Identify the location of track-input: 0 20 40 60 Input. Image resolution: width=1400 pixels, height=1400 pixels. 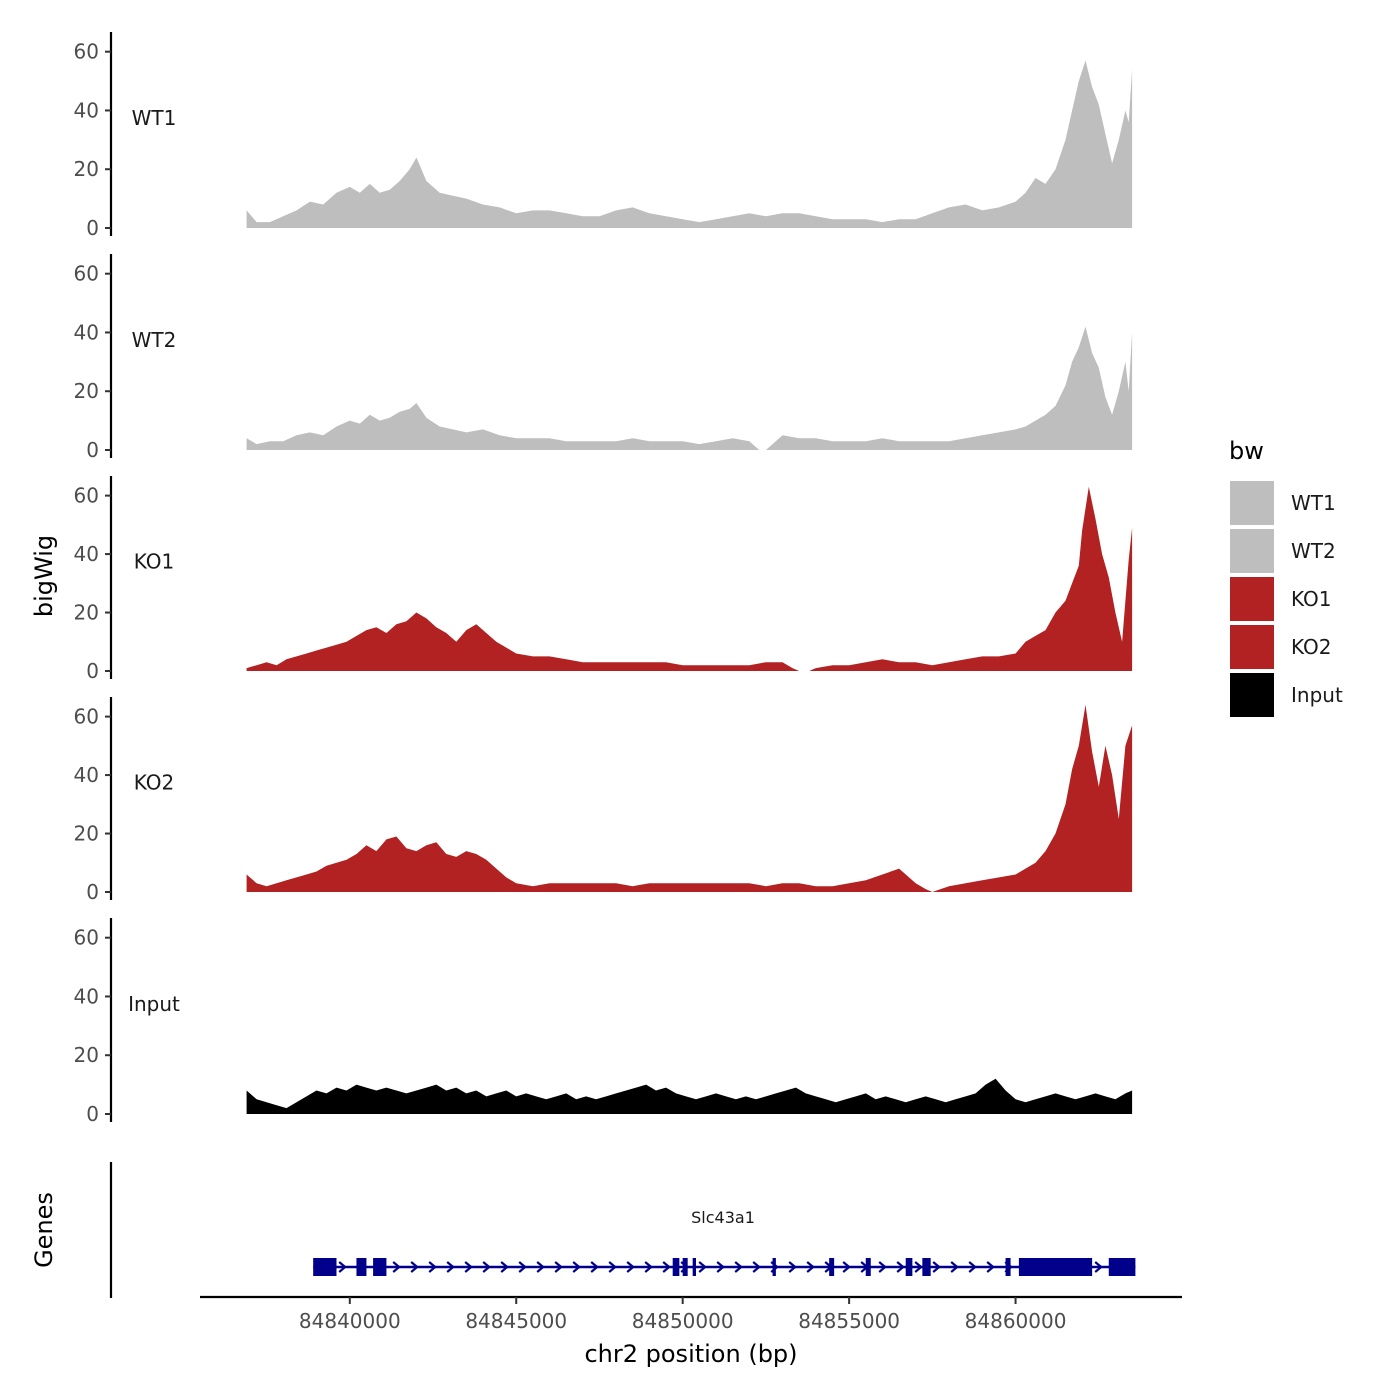
(603, 1022).